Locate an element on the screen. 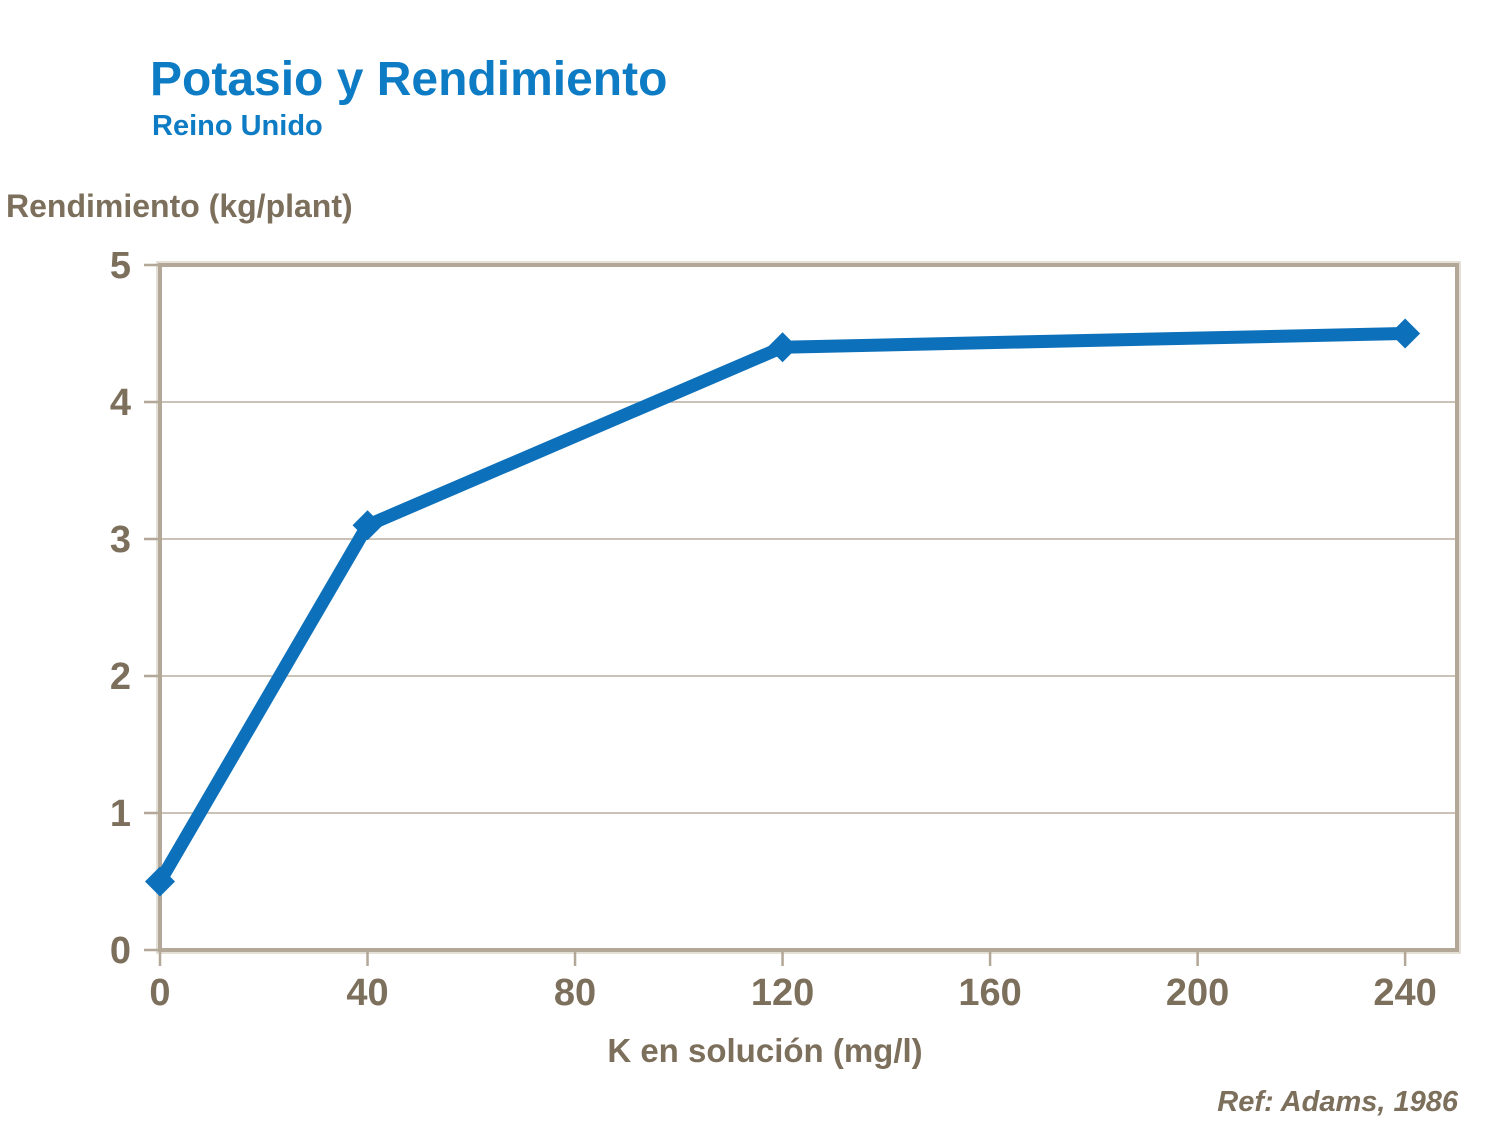 Image resolution: width=1500 pixels, height=1125 pixels. y-axis-title: Rendimiento (kg/plant) is located at coordinates (179, 206).